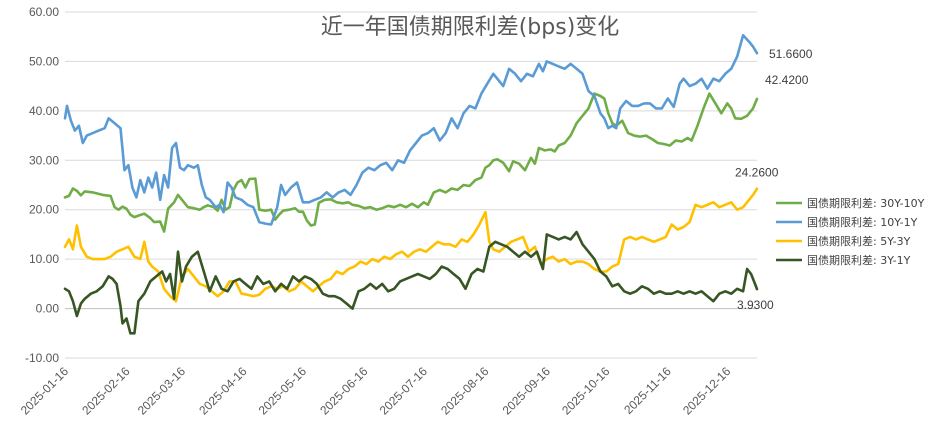  I want to click on legend-label: 国债期限利差: 5Y-3Y, so click(859, 241).